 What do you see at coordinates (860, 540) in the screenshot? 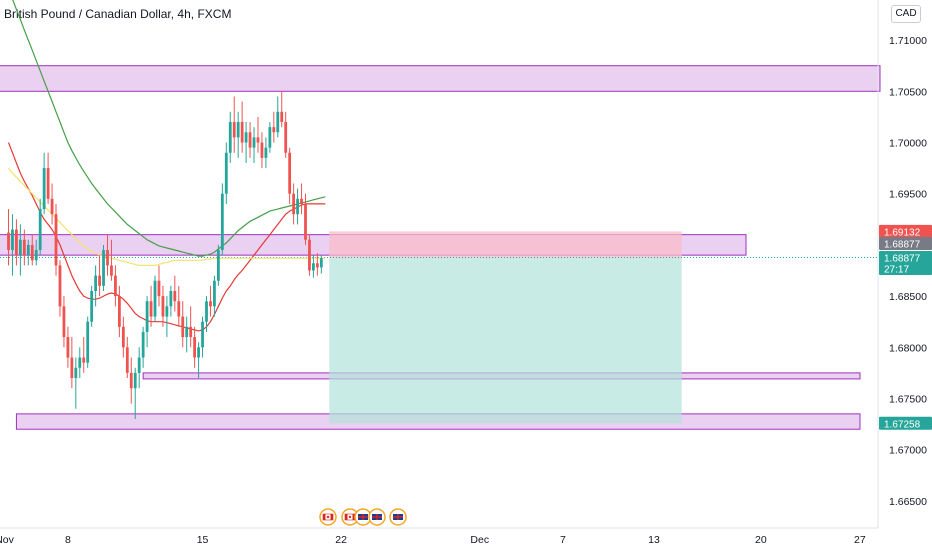
I see `x-tick-label: 27` at bounding box center [860, 540].